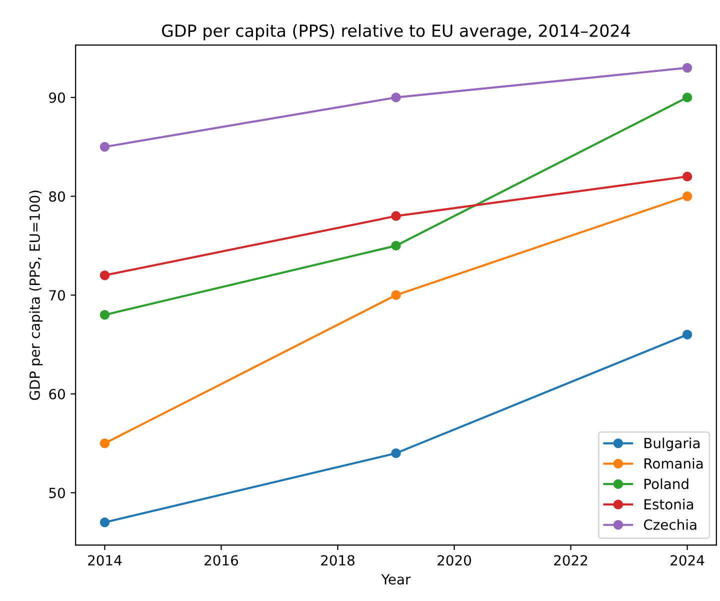  I want to click on legend-label: Estonia, so click(669, 504).